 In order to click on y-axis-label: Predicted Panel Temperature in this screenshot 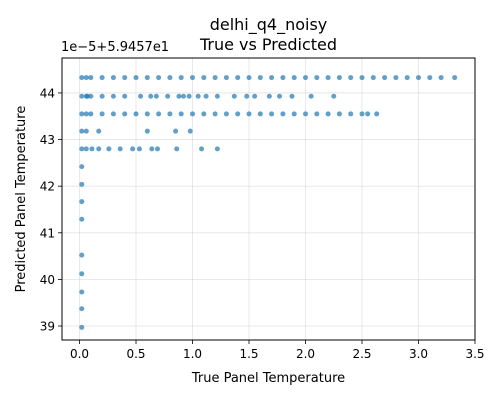, I will do `click(21, 199)`.